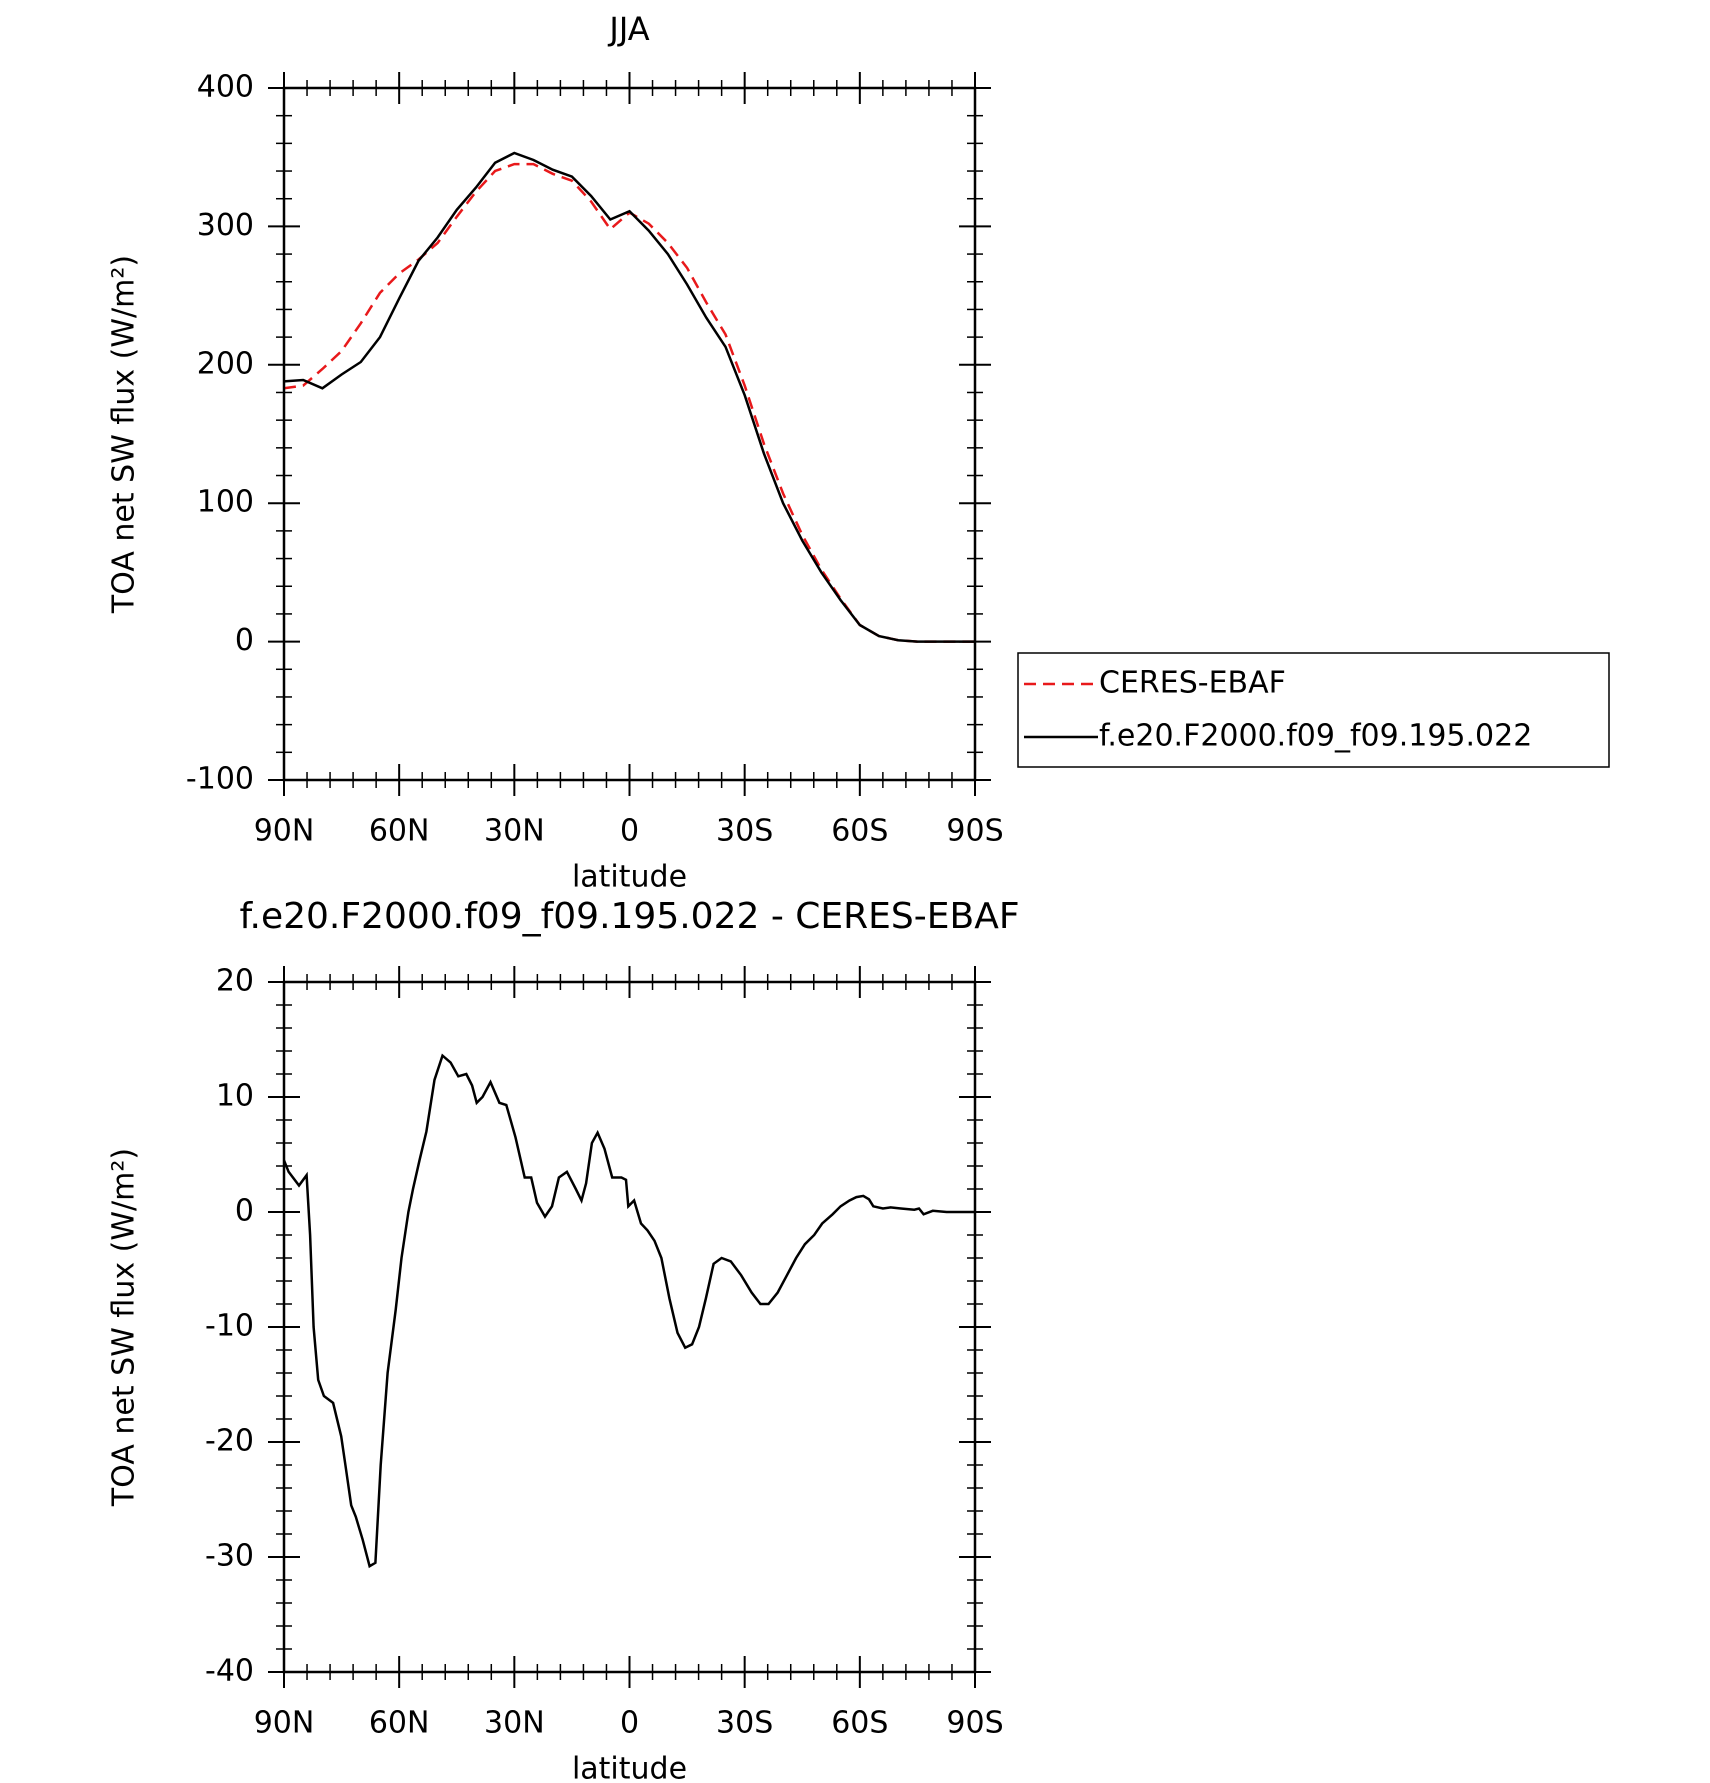 This screenshot has width=1710, height=1783. Describe the element at coordinates (229, 1326) in the screenshot. I see `y-tick-label: -10` at that location.